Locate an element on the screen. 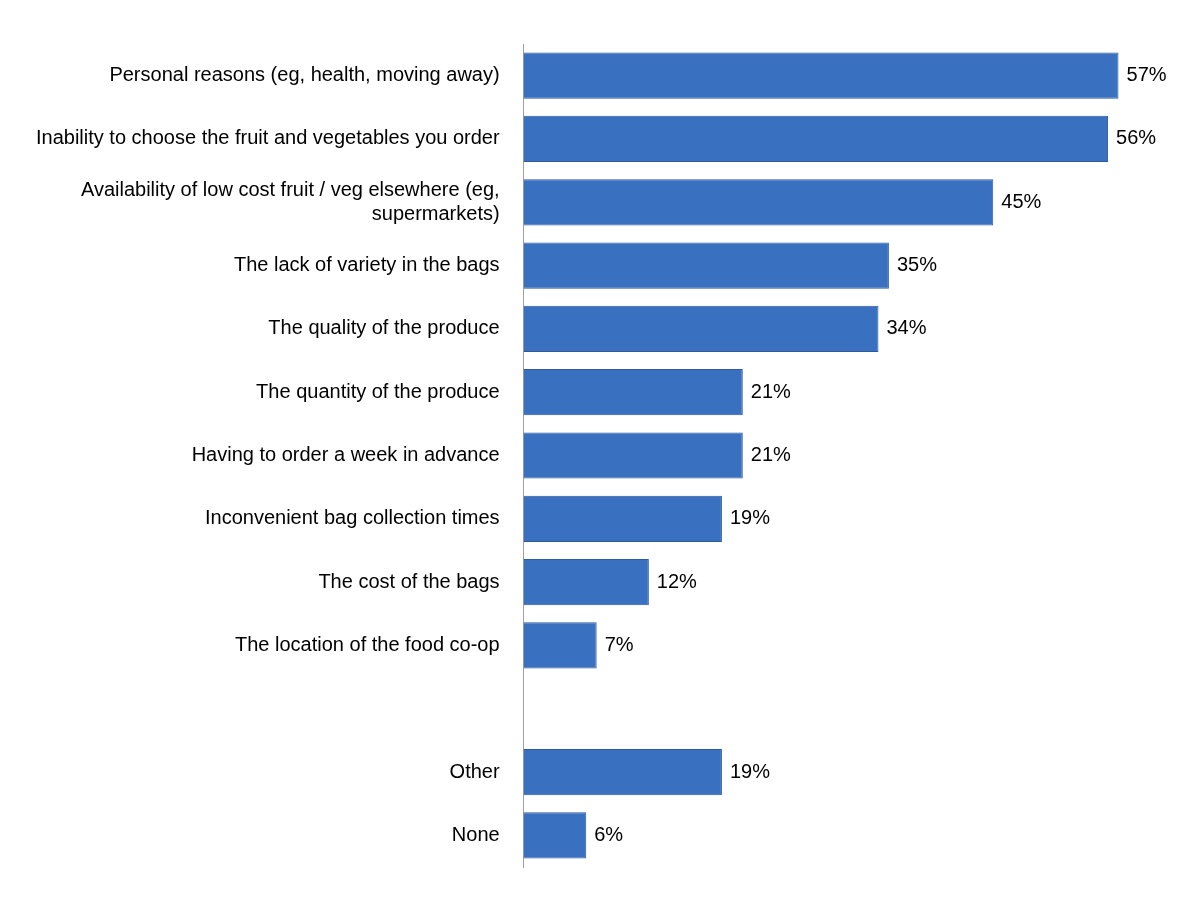  y-tick-label: Inability to choose the fruit and vegetables you order is located at coordinates (268, 137).